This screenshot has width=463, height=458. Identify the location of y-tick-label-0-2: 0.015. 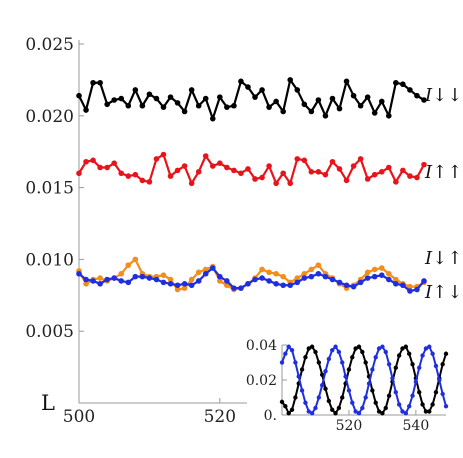
(49, 189).